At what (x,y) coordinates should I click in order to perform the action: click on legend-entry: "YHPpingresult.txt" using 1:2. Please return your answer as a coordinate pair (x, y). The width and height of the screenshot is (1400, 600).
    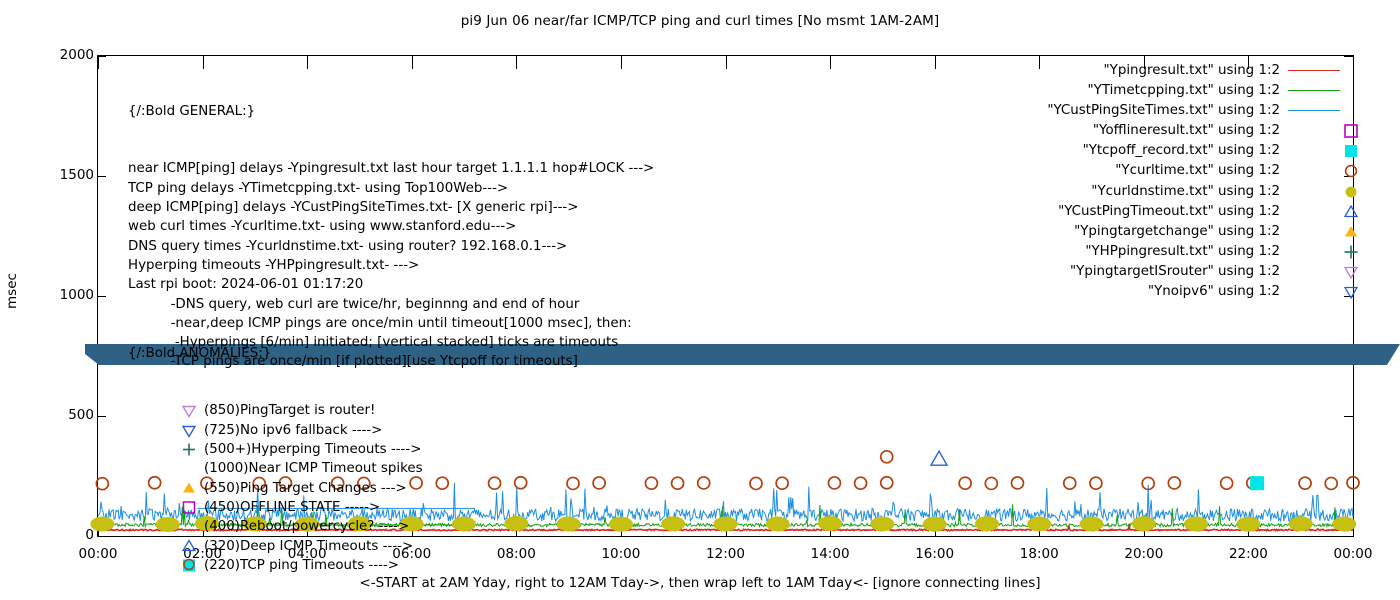
    Looking at the image, I should click on (1202, 252).